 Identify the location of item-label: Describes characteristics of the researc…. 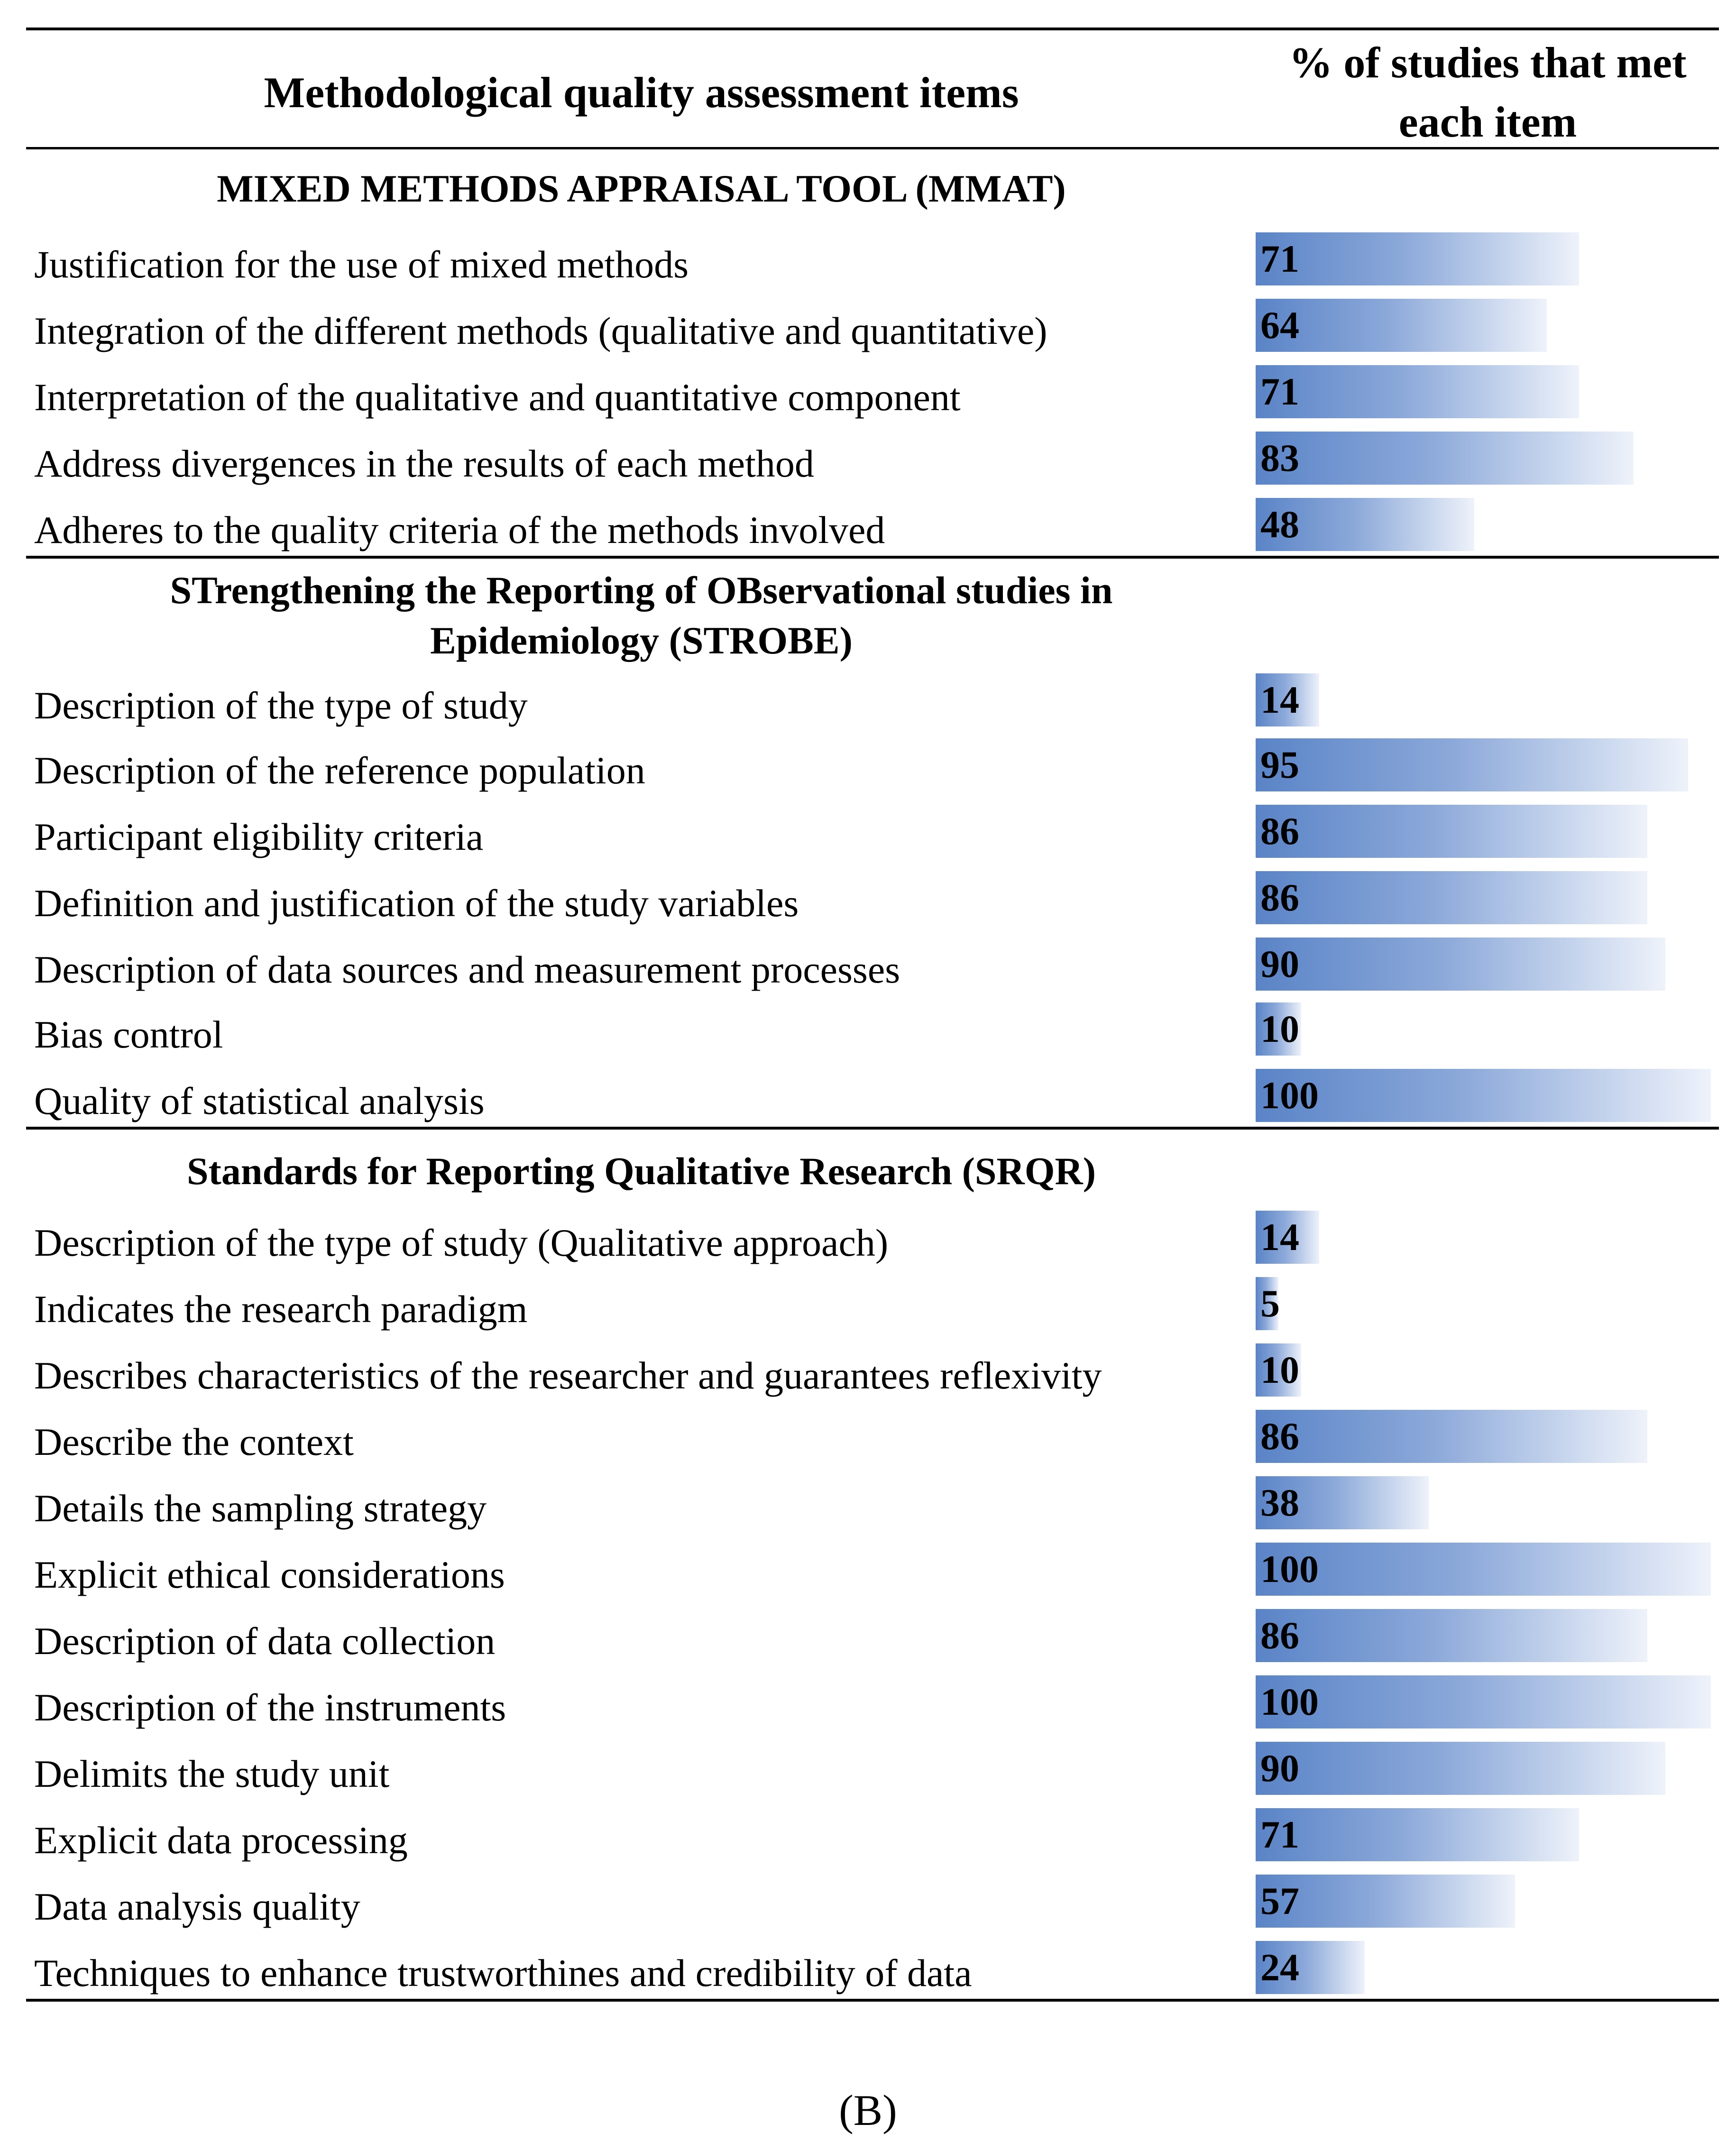
(568, 1375).